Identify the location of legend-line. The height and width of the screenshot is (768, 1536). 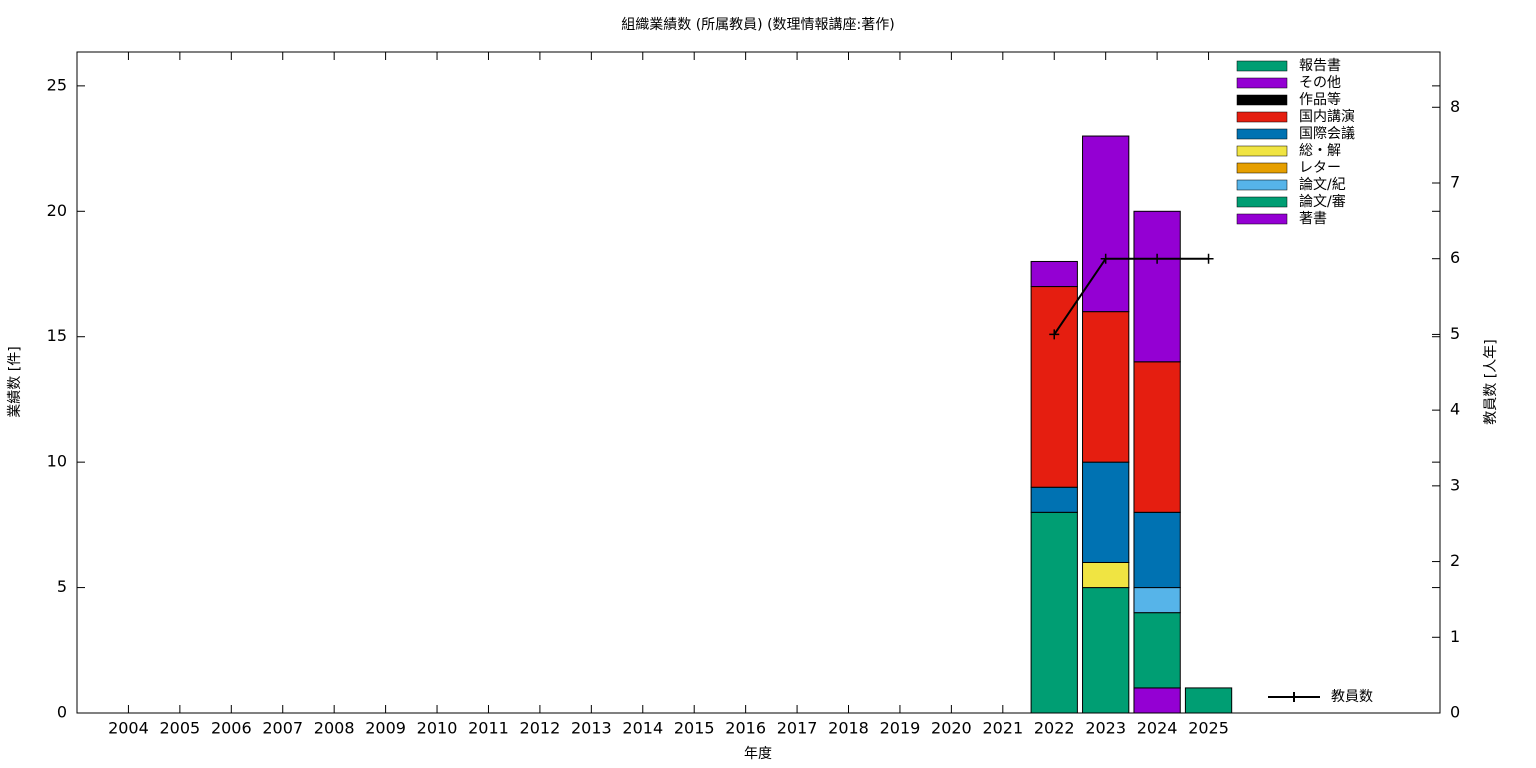
(1294, 697).